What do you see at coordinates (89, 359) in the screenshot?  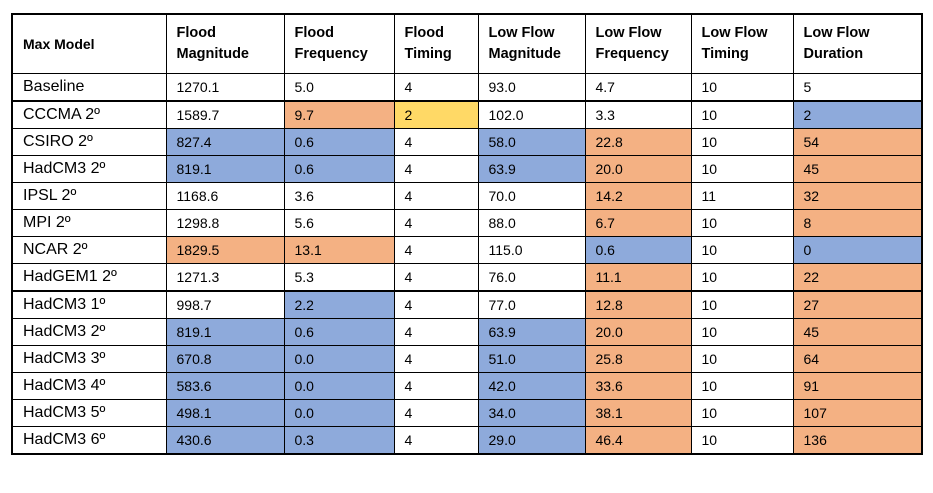 I see `cell-model-name: HadCM3 3º` at bounding box center [89, 359].